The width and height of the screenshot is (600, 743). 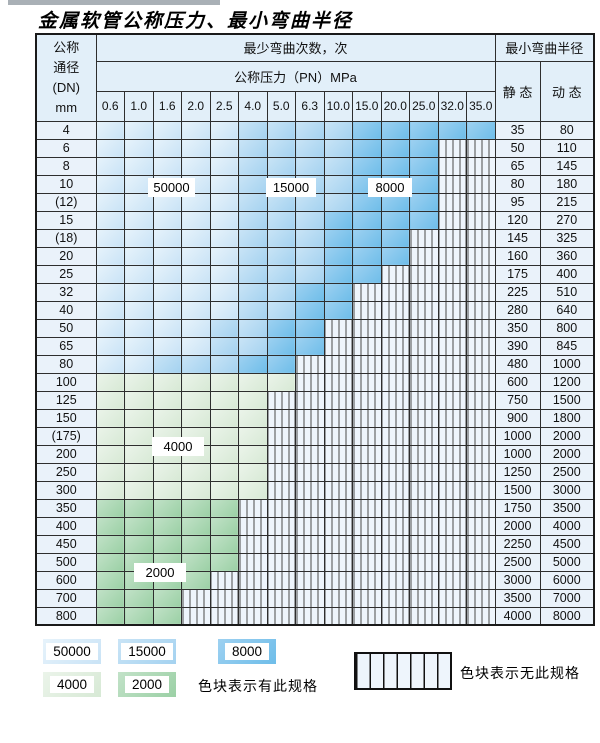 I want to click on table-row: (175) 1000 2000, so click(x=315, y=436).